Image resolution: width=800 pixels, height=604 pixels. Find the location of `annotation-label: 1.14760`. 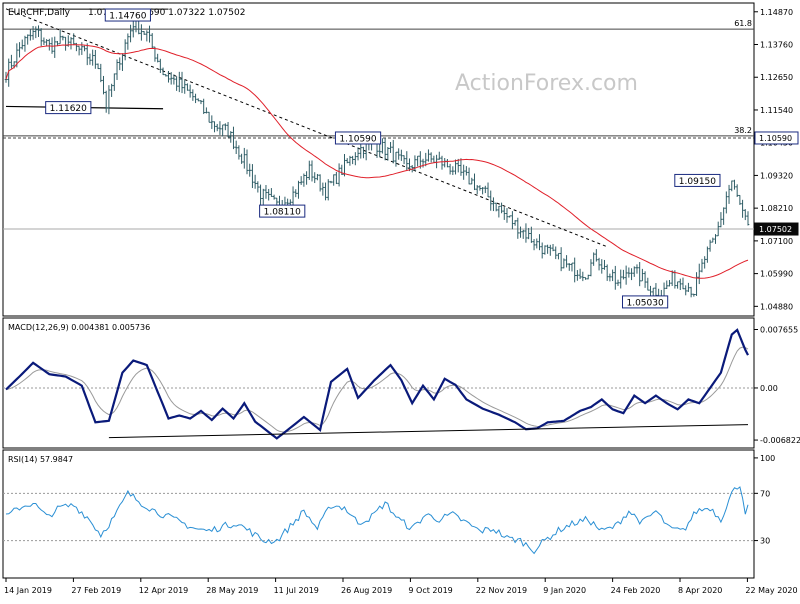

annotation-label: 1.14760 is located at coordinates (127, 17).